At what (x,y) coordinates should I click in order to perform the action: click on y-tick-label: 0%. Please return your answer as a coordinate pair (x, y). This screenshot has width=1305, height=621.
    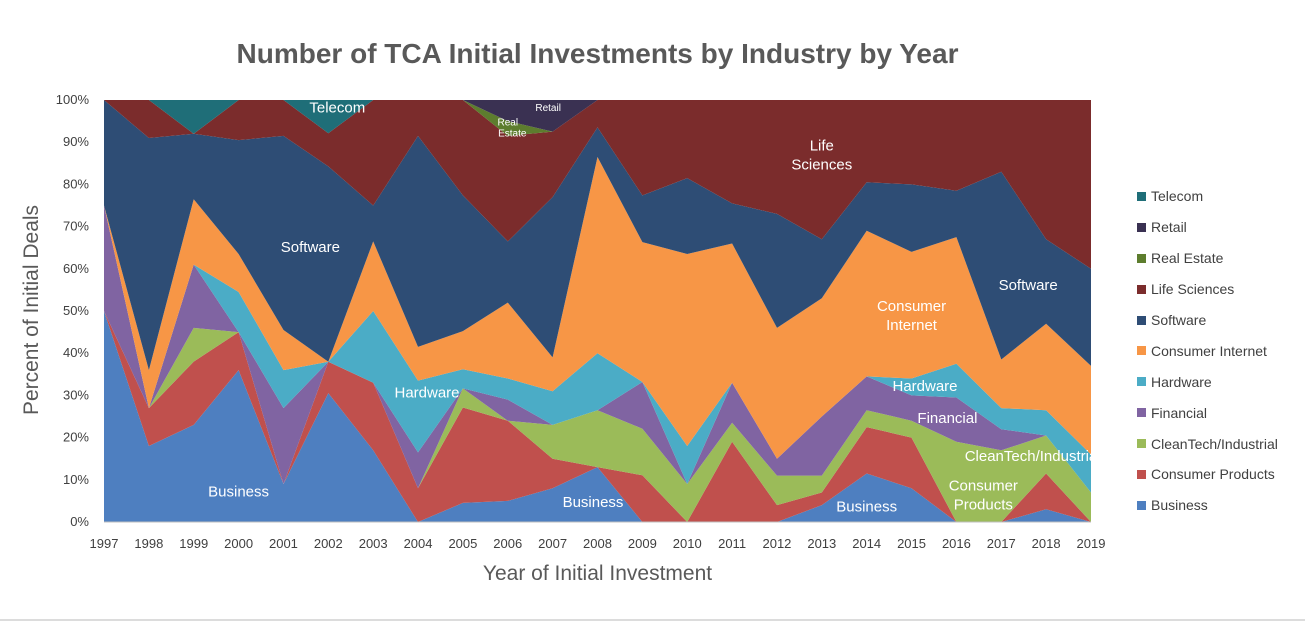
    Looking at the image, I should click on (79, 521).